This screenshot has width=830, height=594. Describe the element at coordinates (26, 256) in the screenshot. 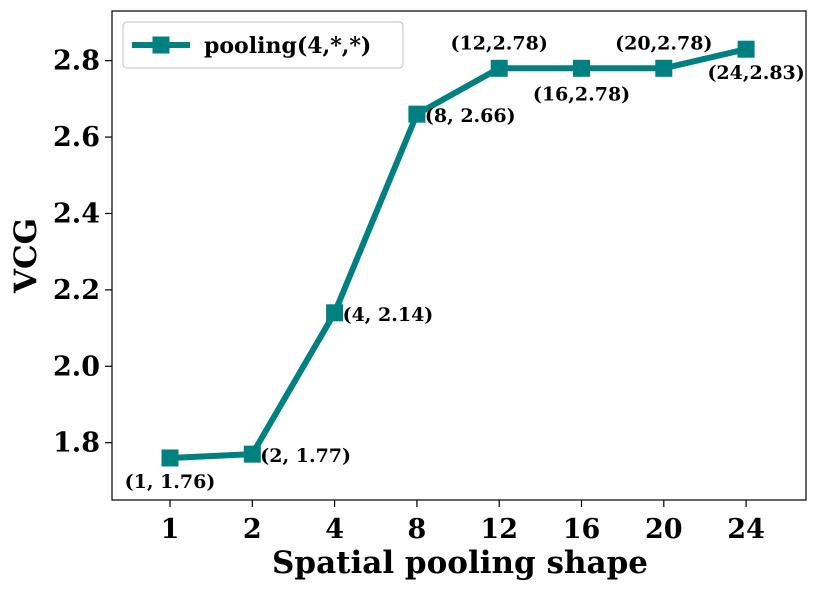

I see `y-axis-title: VCG` at that location.